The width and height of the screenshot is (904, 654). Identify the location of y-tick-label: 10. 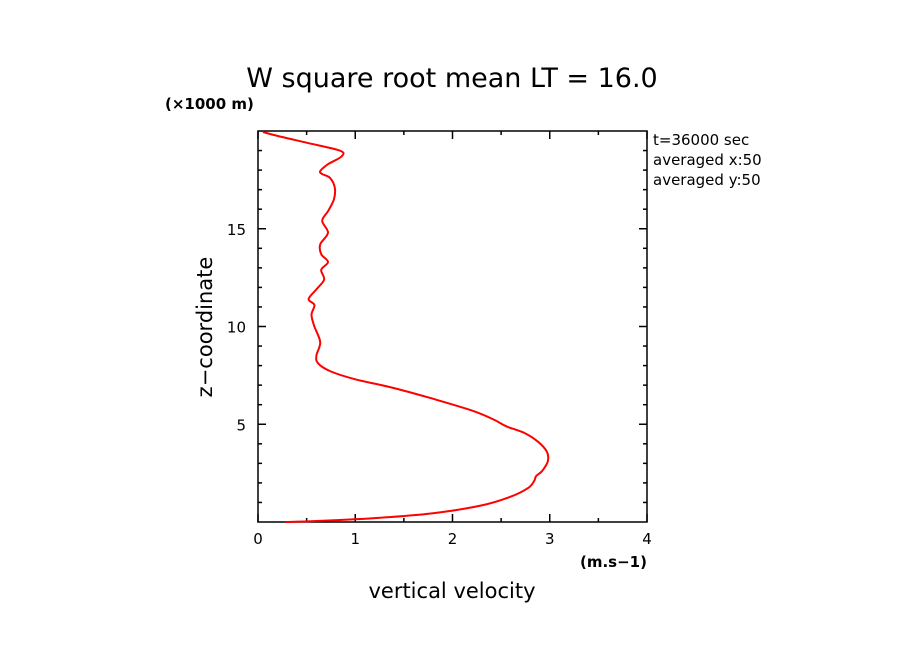
(236, 328).